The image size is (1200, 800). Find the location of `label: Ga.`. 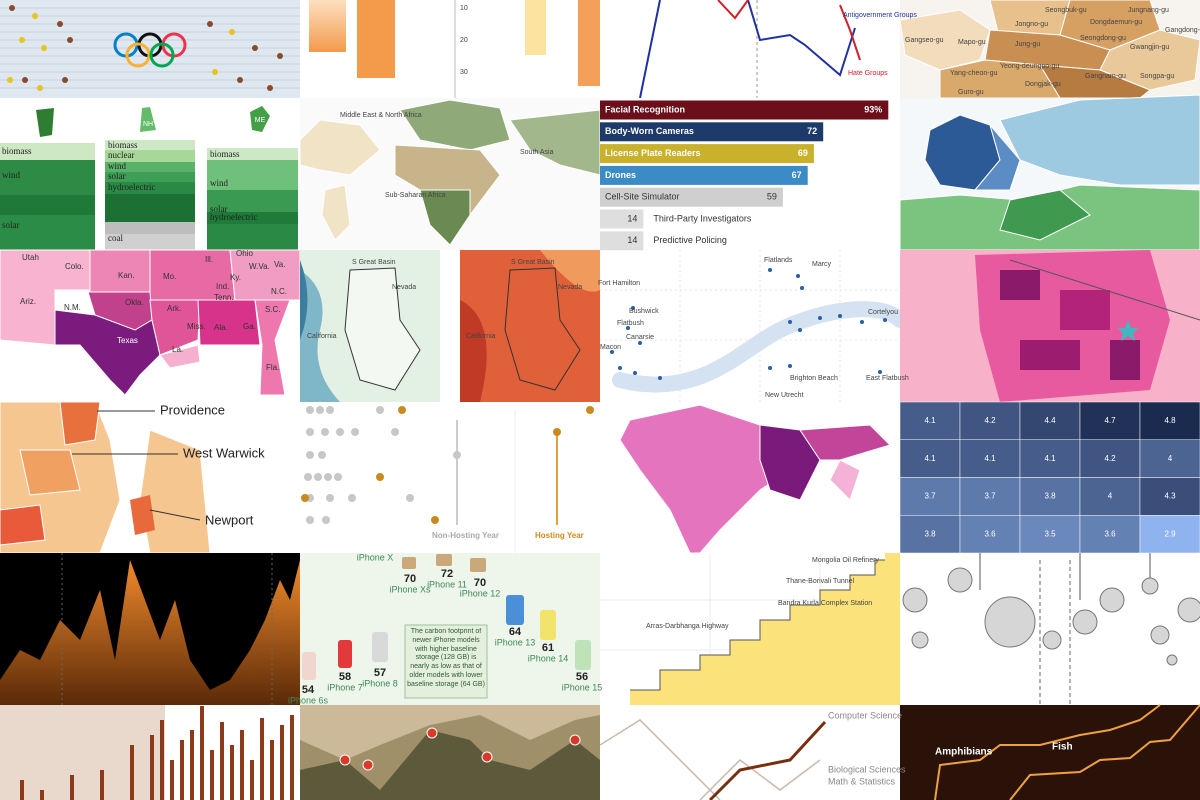

label: Ga. is located at coordinates (249, 326).